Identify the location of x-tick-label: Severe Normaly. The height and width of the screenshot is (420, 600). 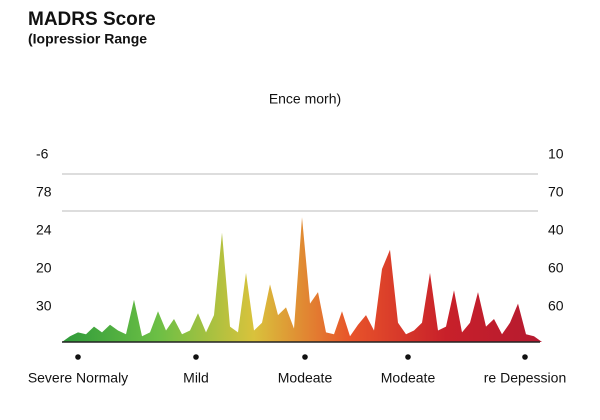
(78, 378).